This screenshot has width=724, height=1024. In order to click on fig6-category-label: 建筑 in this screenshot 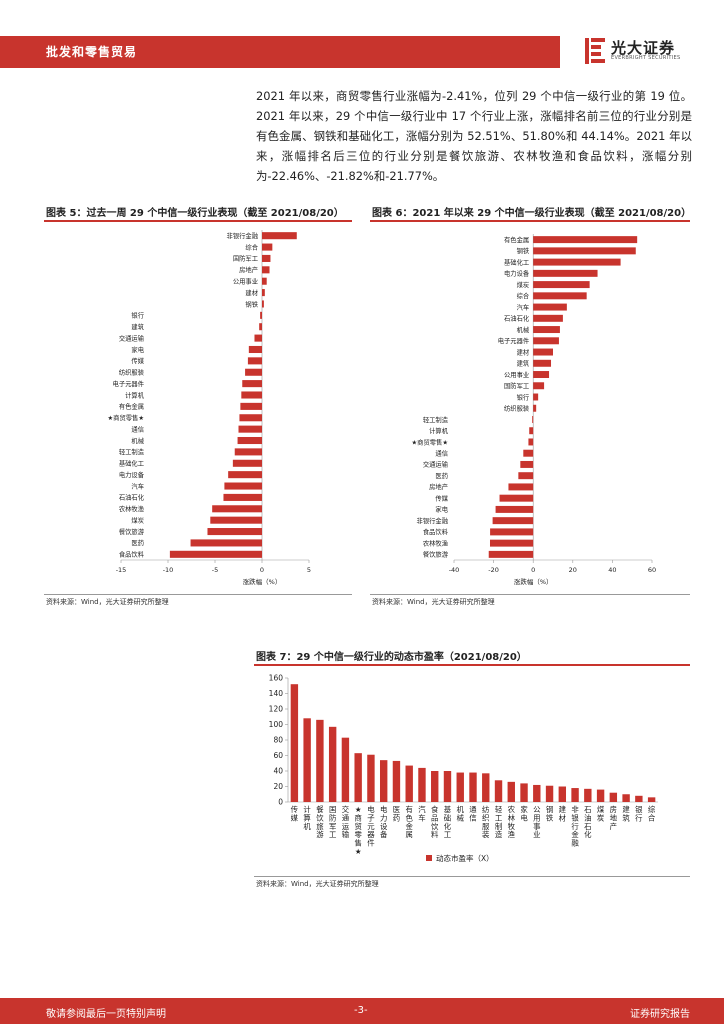, I will do `click(523, 363)`.